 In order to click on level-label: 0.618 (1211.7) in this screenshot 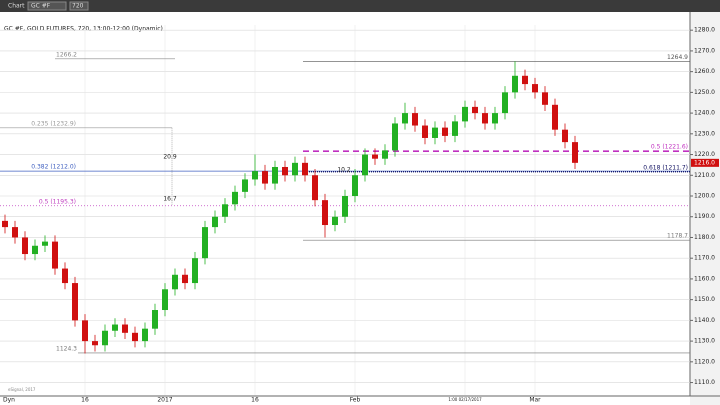, I will do `click(665, 167)`.